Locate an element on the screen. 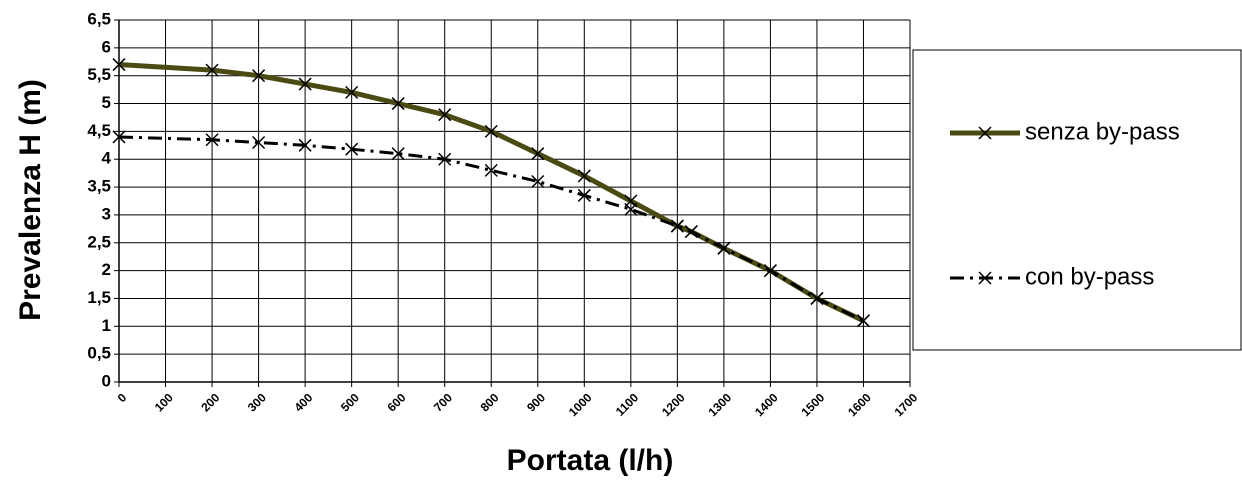 The width and height of the screenshot is (1242, 484). y-tick-label: 0,5 is located at coordinates (99, 353).